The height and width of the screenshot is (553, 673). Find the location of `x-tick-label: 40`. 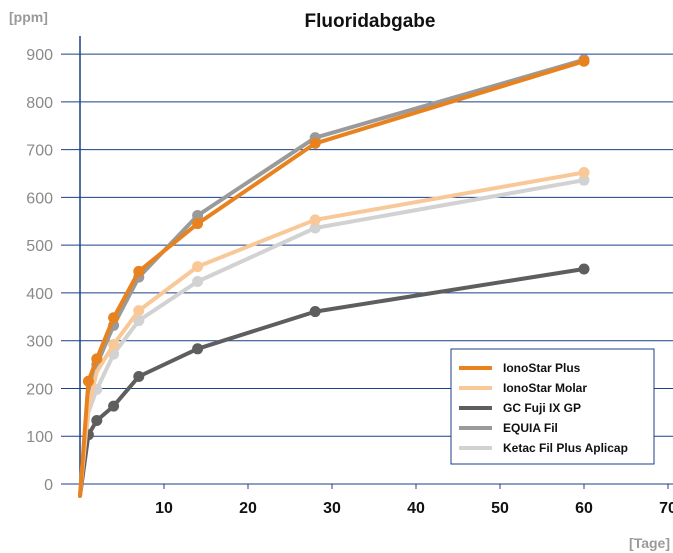

x-tick-label: 40 is located at coordinates (416, 508).